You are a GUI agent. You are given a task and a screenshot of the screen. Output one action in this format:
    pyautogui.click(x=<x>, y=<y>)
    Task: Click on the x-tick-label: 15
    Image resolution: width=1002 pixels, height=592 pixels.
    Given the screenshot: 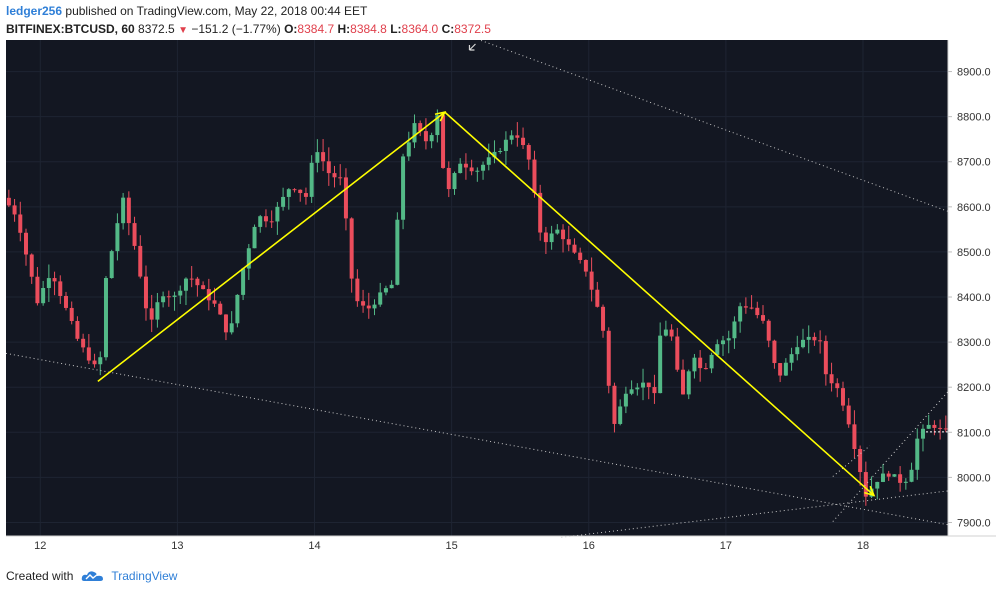 What is the action you would take?
    pyautogui.click(x=452, y=546)
    